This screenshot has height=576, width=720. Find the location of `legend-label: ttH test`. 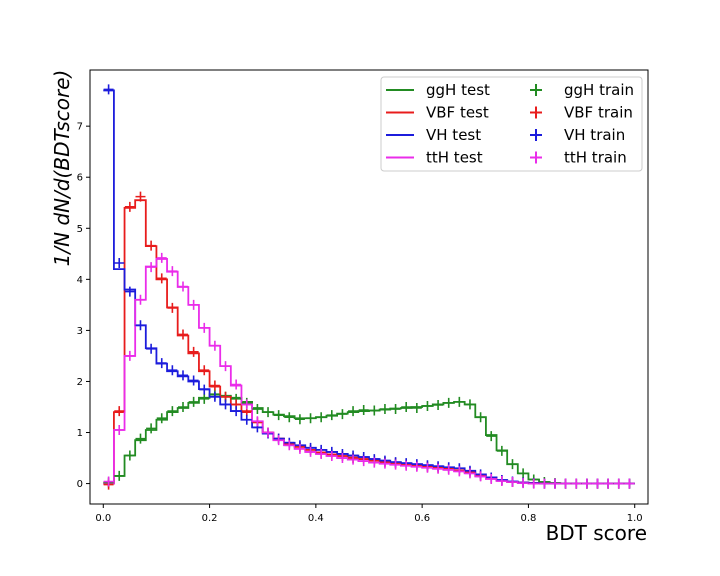

legend-label: ttH test is located at coordinates (454, 158).